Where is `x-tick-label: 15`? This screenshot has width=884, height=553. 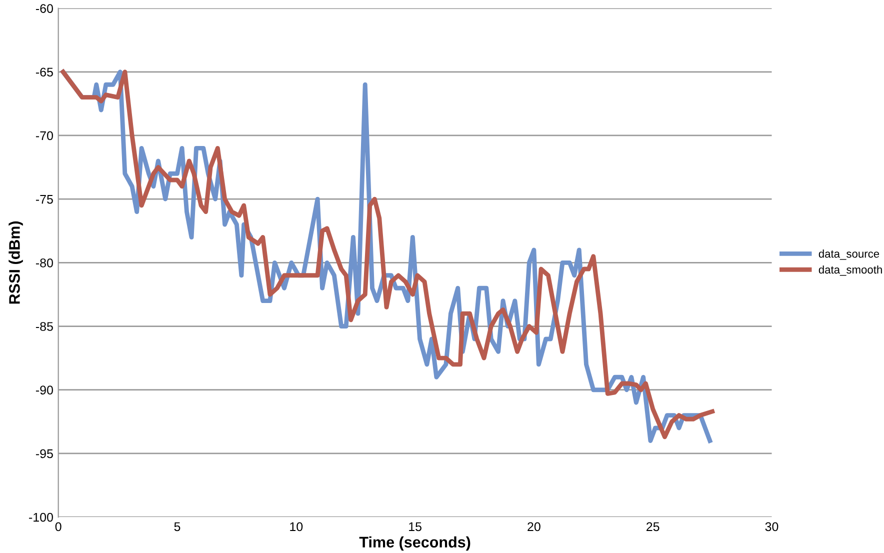
x-tick-label: 15 is located at coordinates (415, 527).